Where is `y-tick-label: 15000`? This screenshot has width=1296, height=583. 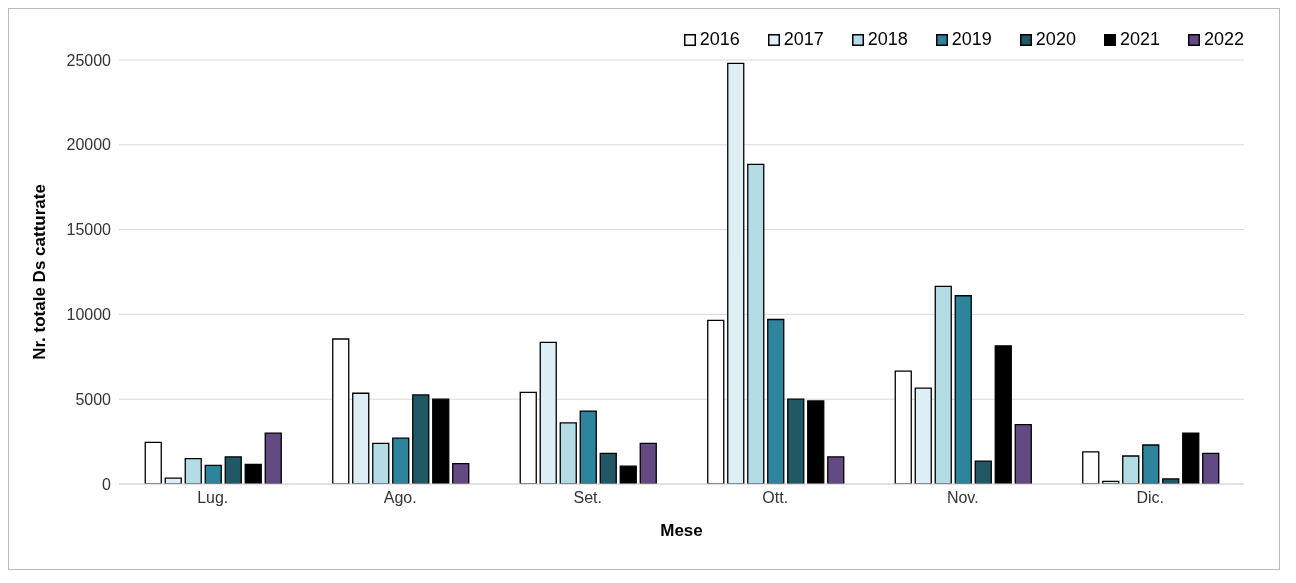
y-tick-label: 15000 is located at coordinates (89, 230).